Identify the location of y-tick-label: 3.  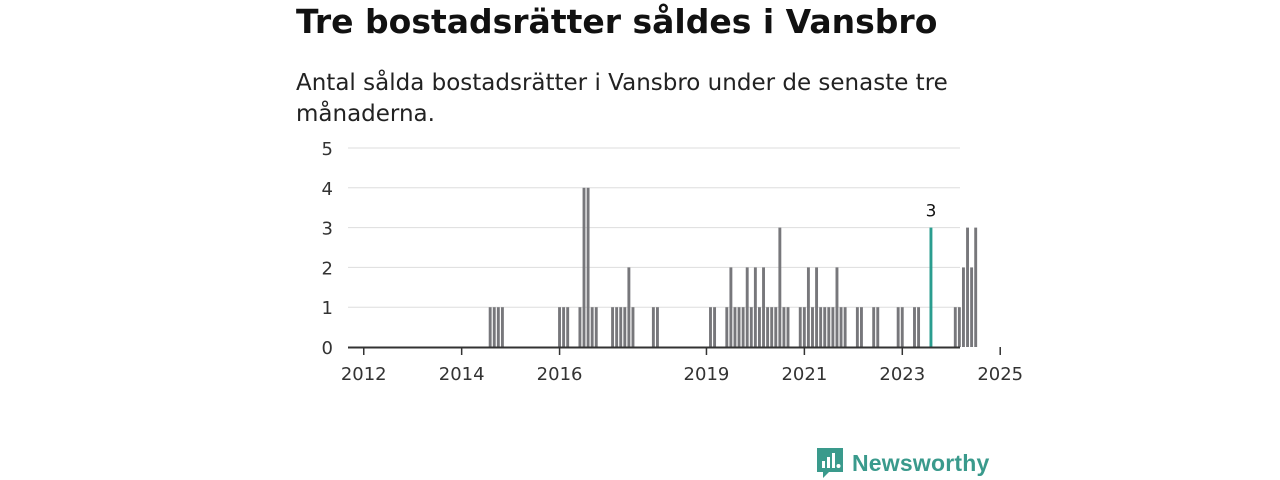
(327, 229).